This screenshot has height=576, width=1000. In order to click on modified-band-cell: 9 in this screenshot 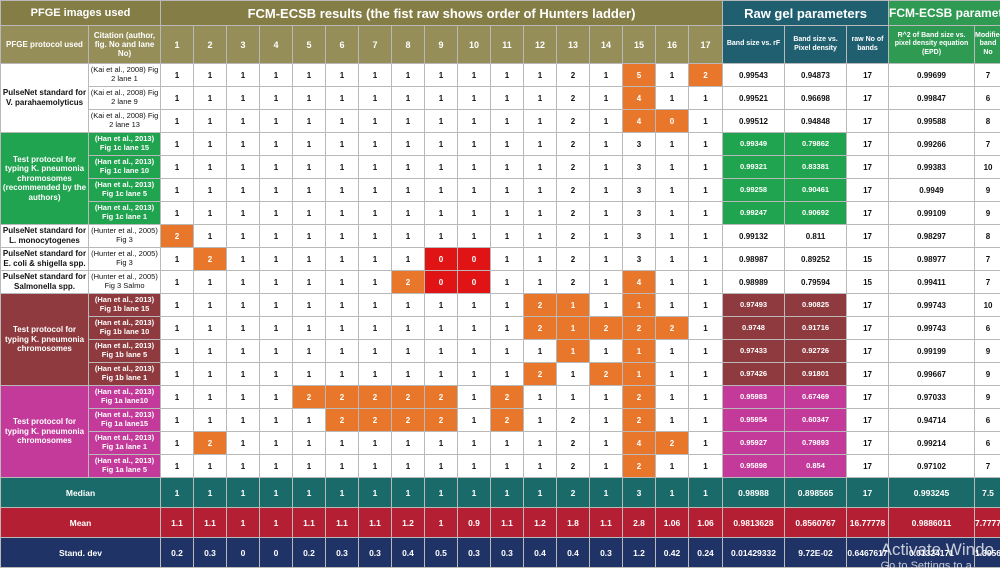, I will do `click(987, 213)`.